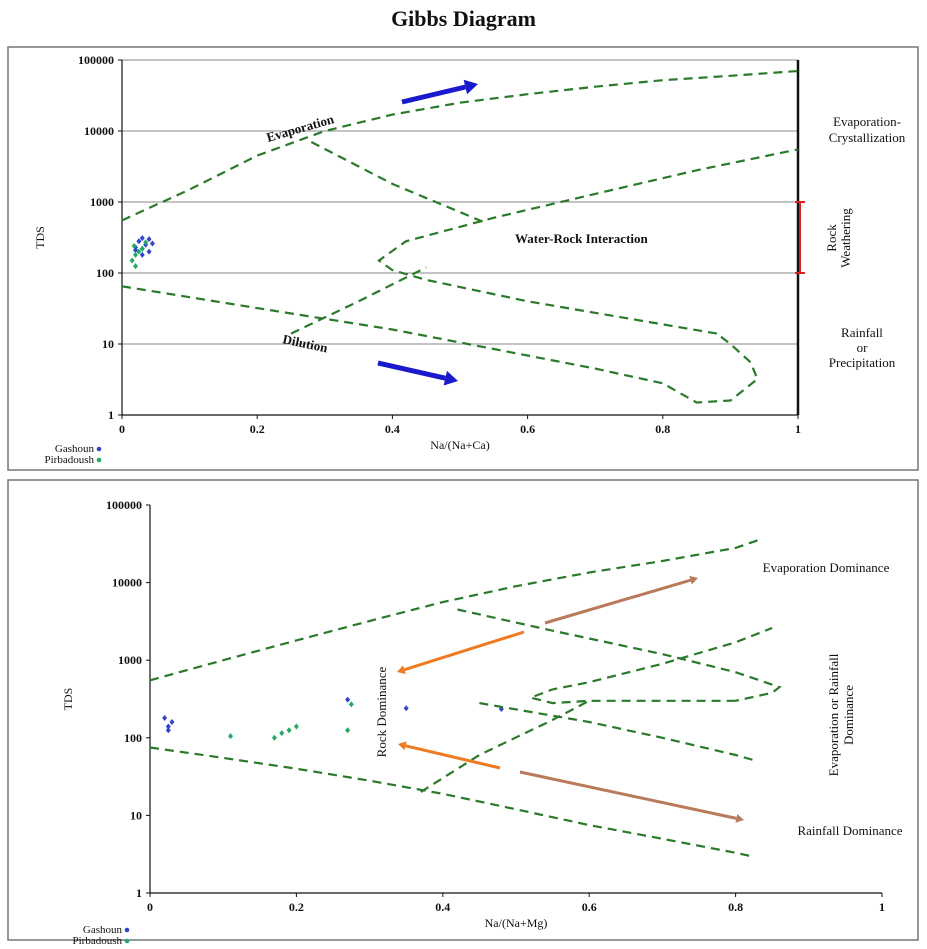 The image size is (927, 949). What do you see at coordinates (849, 830) in the screenshot?
I see `annotation-rain-dominance: Rainfall Dominance` at bounding box center [849, 830].